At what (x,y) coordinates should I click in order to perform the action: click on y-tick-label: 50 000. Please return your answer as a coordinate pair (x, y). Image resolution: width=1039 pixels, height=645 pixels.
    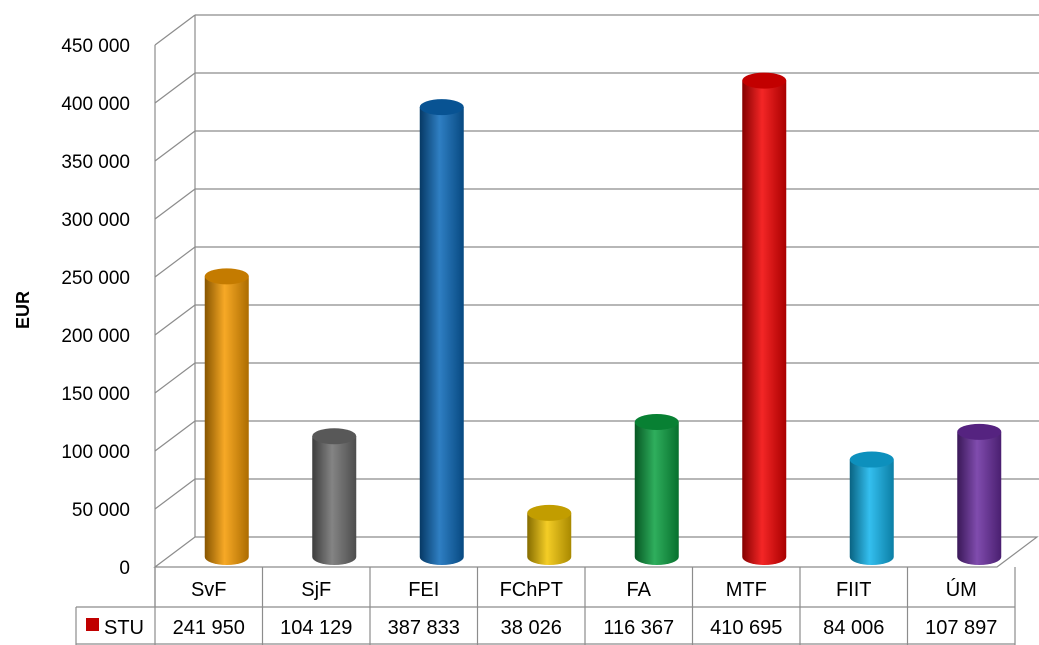
    Looking at the image, I should click on (101, 510).